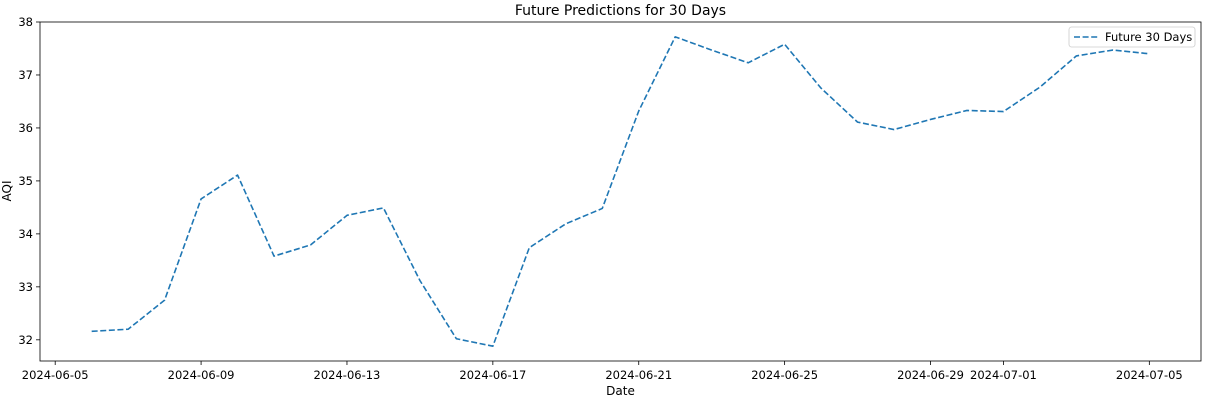 This screenshot has width=1207, height=400. What do you see at coordinates (25, 287) in the screenshot?
I see `y-tick-label: 33` at bounding box center [25, 287].